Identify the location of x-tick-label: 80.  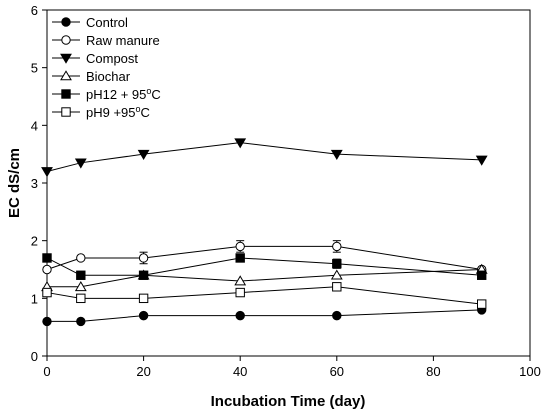
(433, 371).